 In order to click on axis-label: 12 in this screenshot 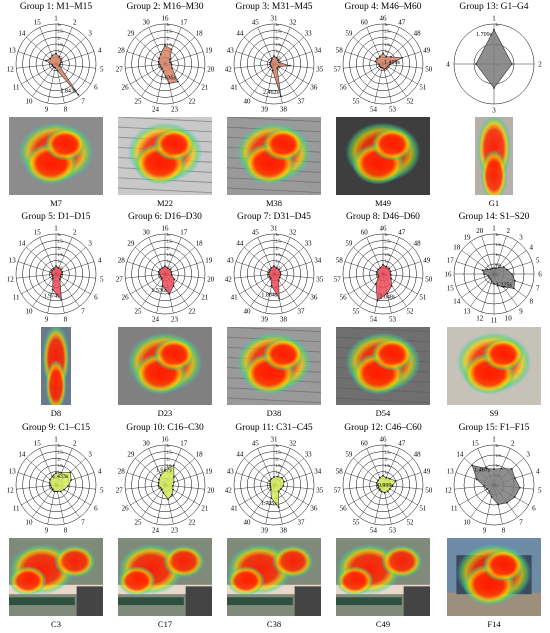, I will do `click(11, 69)`.